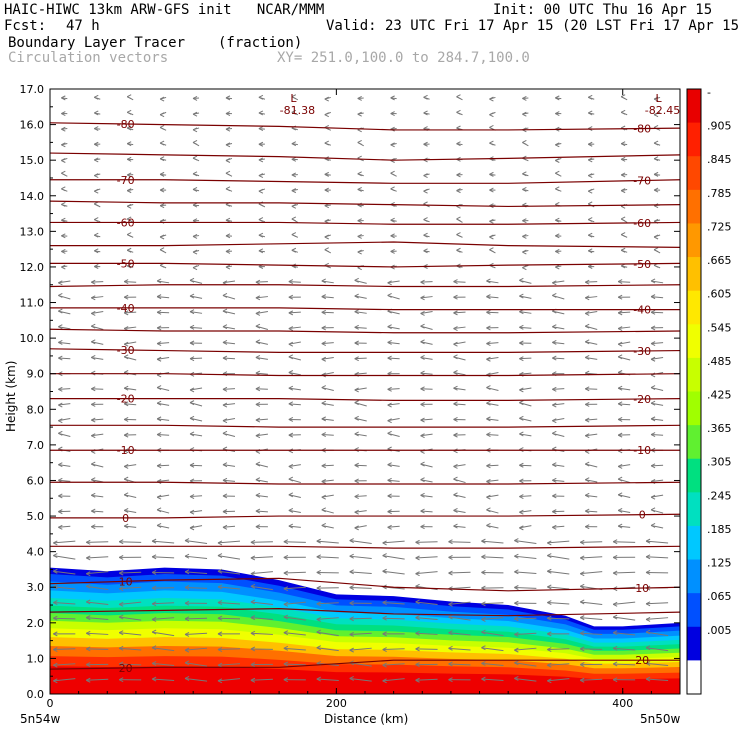 Image resolution: width=740 pixels, height=740 pixels. Describe the element at coordinates (642, 399) in the screenshot. I see `contour-label: -20` at that location.